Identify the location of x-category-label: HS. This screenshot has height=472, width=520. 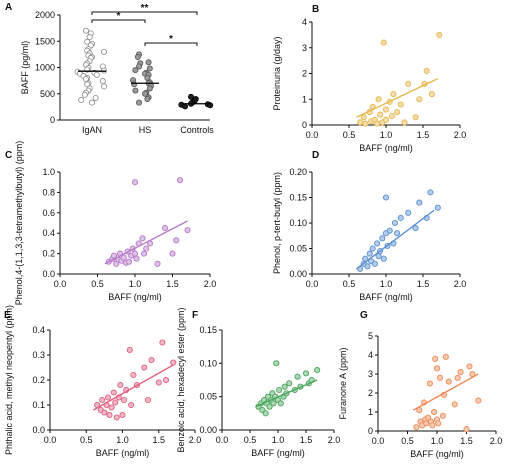
(145, 130).